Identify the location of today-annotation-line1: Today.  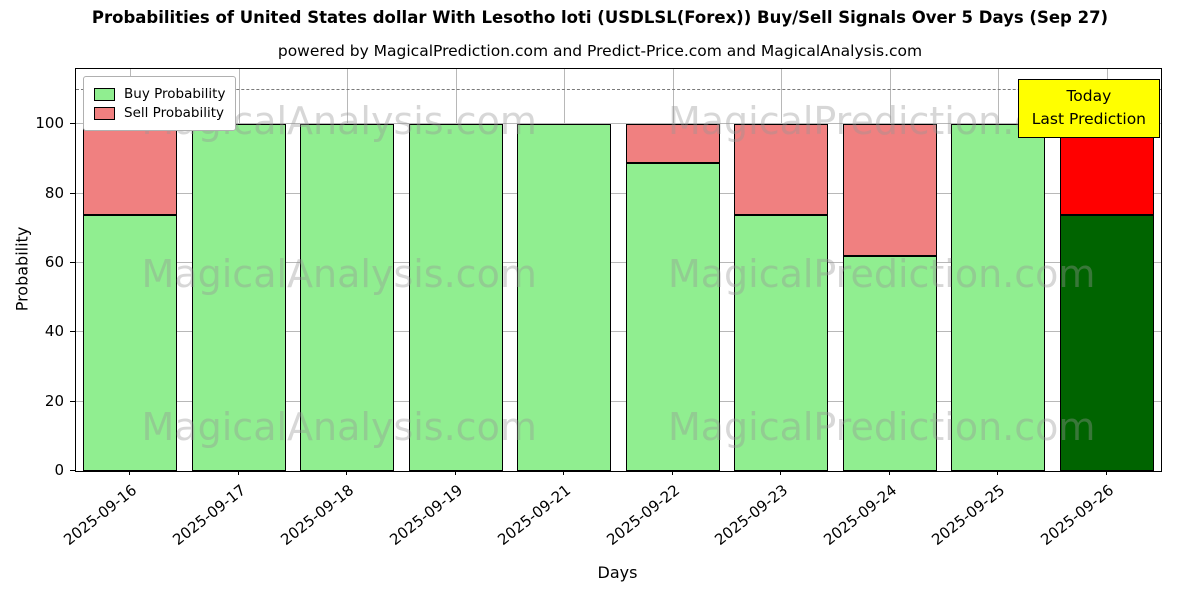
(1089, 96).